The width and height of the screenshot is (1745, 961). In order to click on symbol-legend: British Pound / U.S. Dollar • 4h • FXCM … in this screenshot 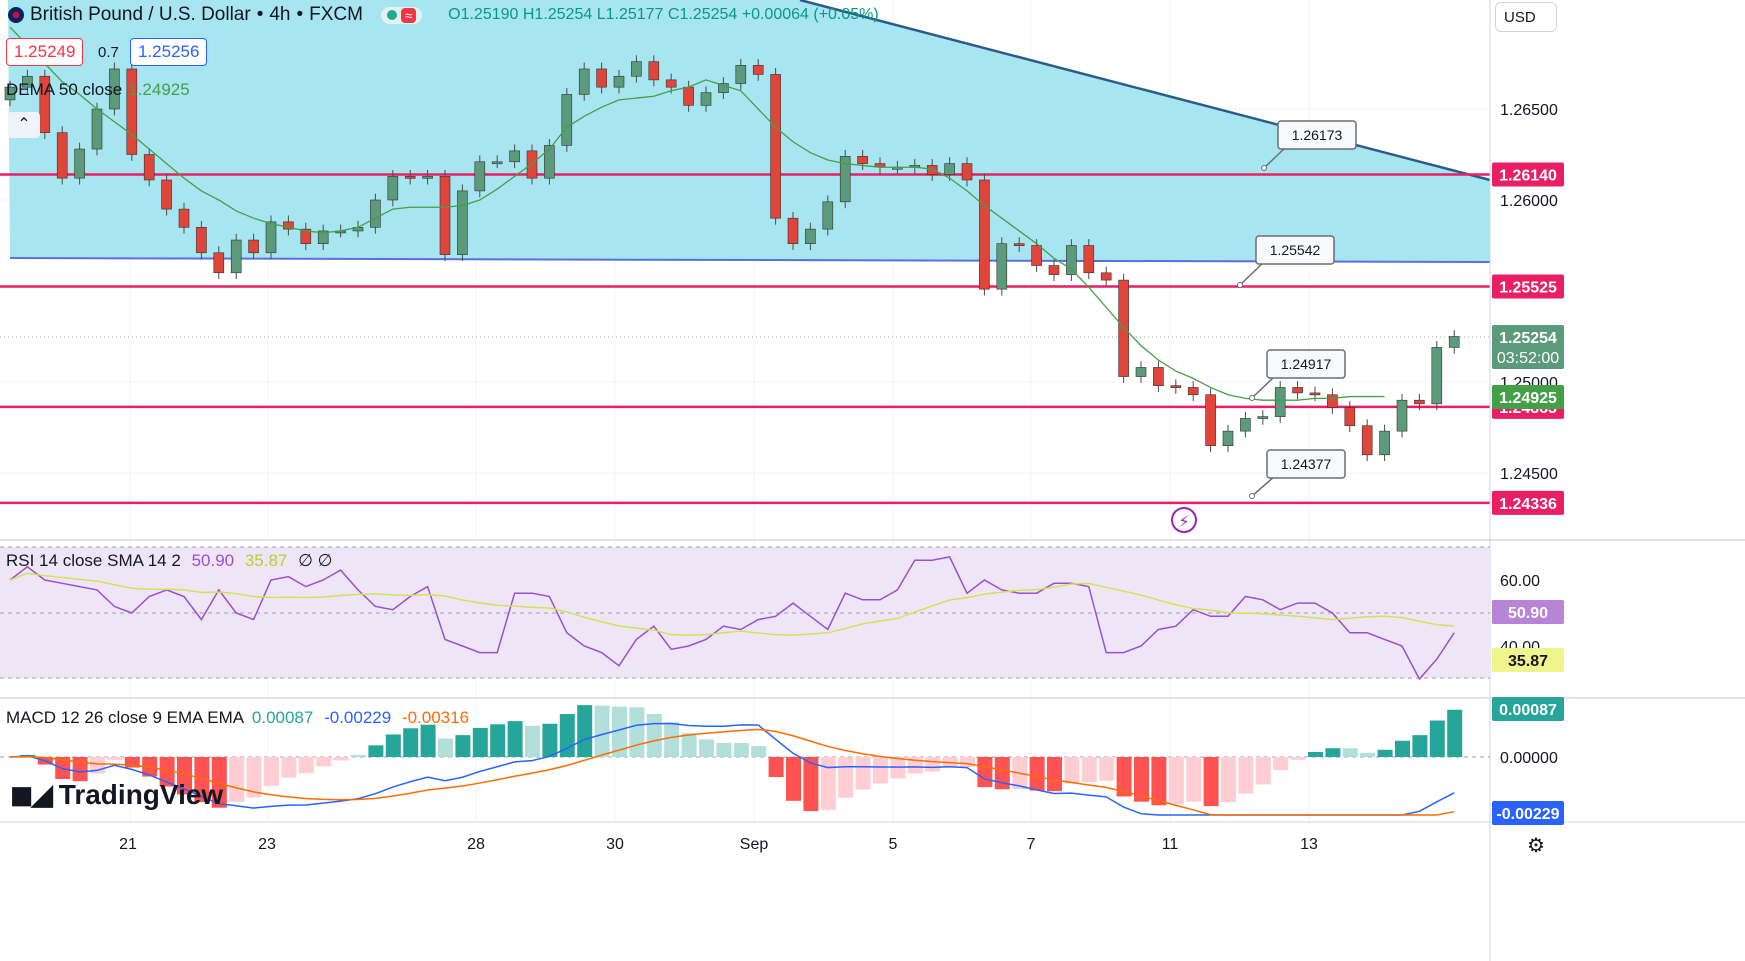, I will do `click(443, 15)`.